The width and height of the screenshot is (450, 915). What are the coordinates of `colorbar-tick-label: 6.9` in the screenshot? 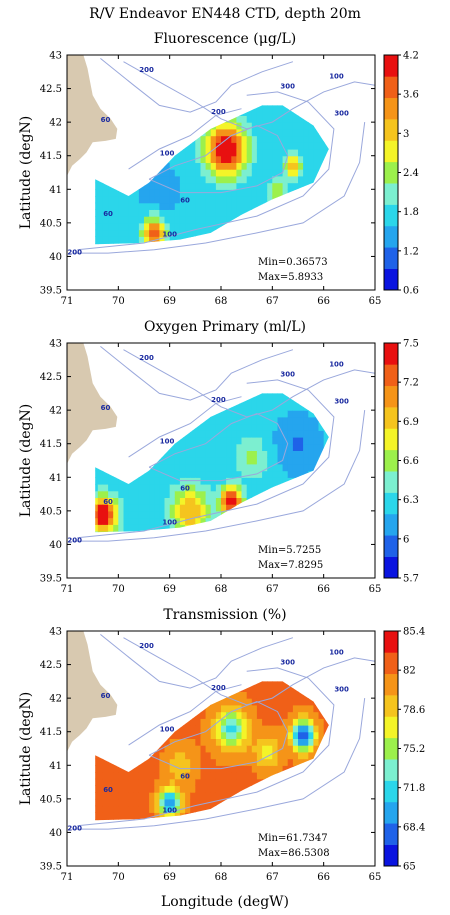 It's located at (411, 422).